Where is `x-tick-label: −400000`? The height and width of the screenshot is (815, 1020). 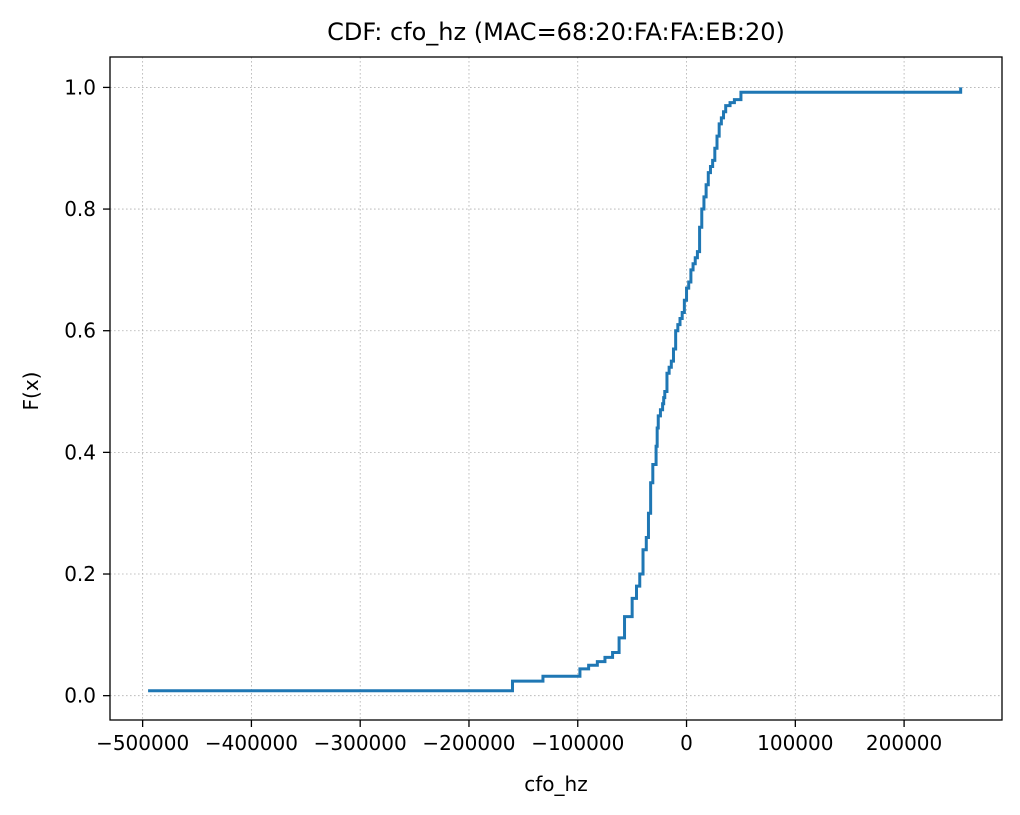
x-tick-label: −400000 is located at coordinates (251, 743).